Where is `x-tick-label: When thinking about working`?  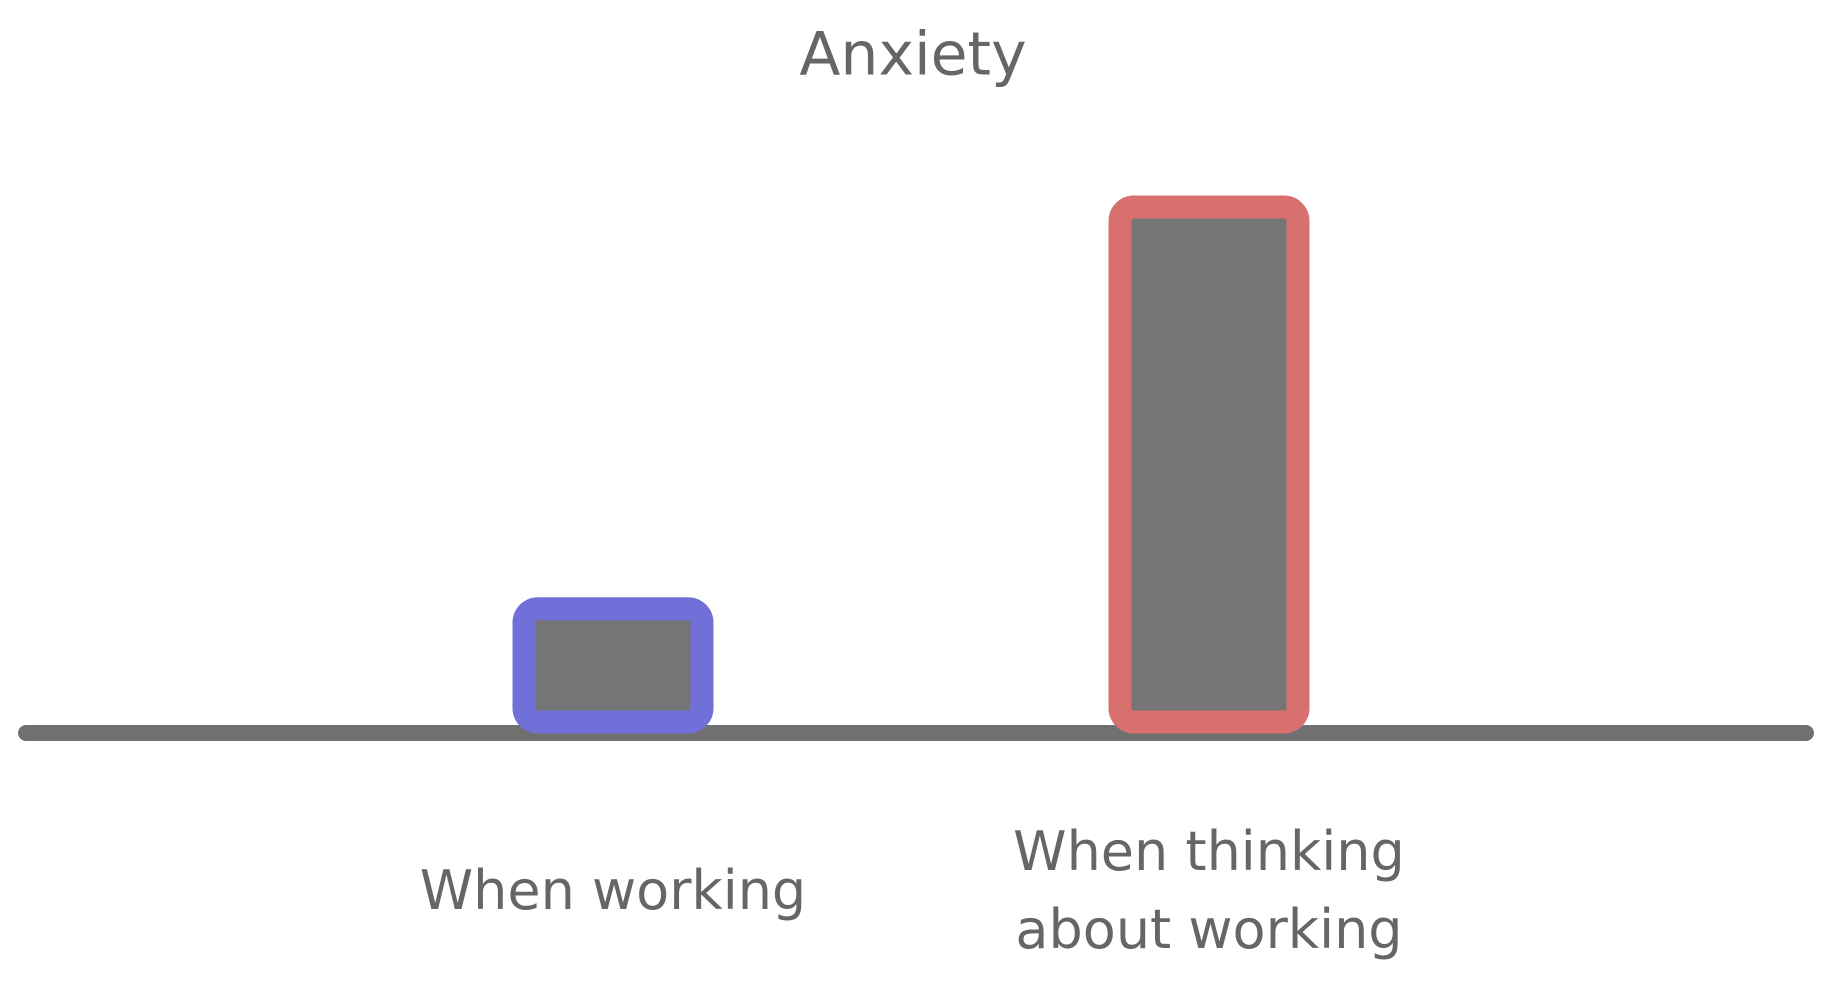
x-tick-label: When thinking about working is located at coordinates (1209, 890).